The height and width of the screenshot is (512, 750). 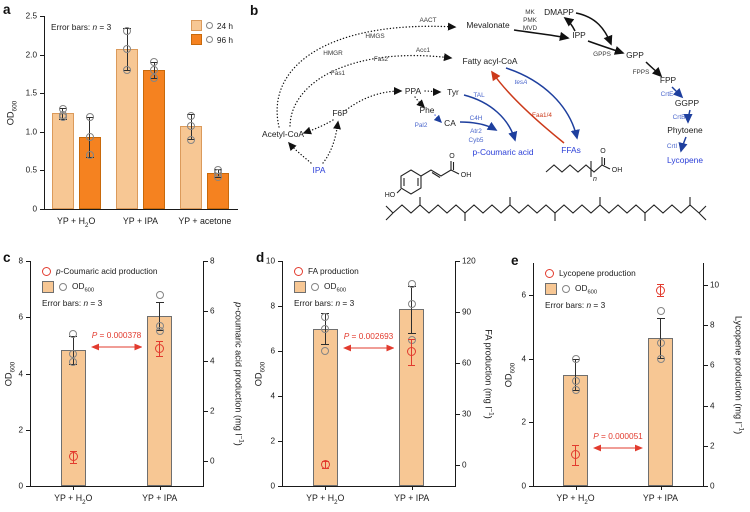 What do you see at coordinates (687, 103) in the screenshot?
I see `node-ggpp: GGPP` at bounding box center [687, 103].